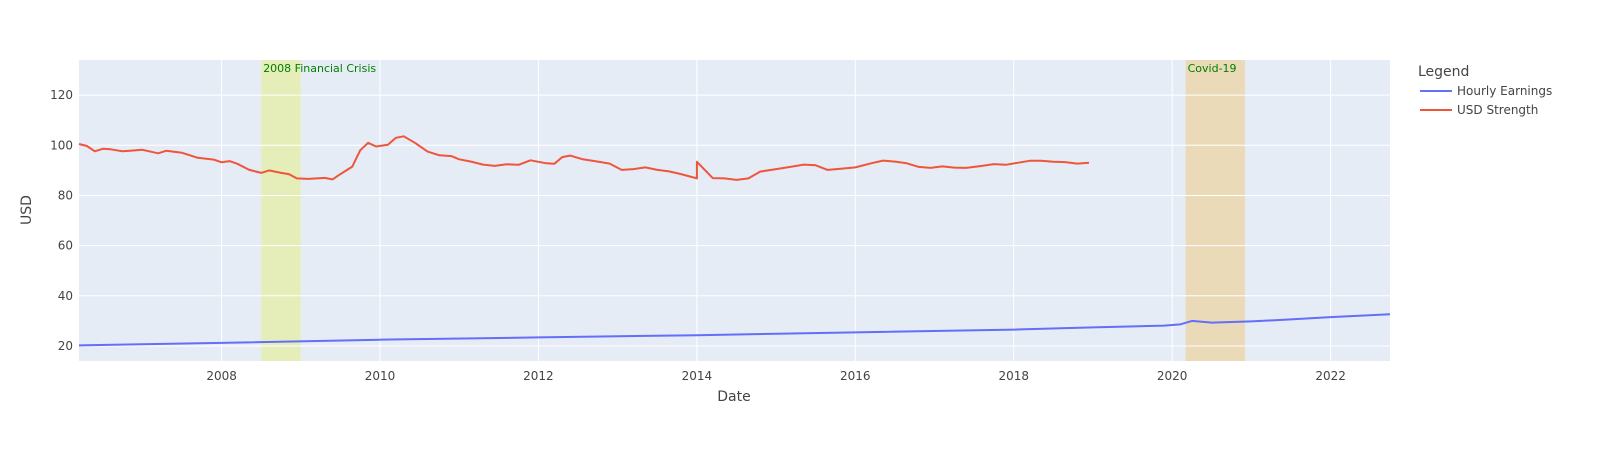 The width and height of the screenshot is (1605, 450). I want to click on legend-title: Legend, so click(1443, 72).